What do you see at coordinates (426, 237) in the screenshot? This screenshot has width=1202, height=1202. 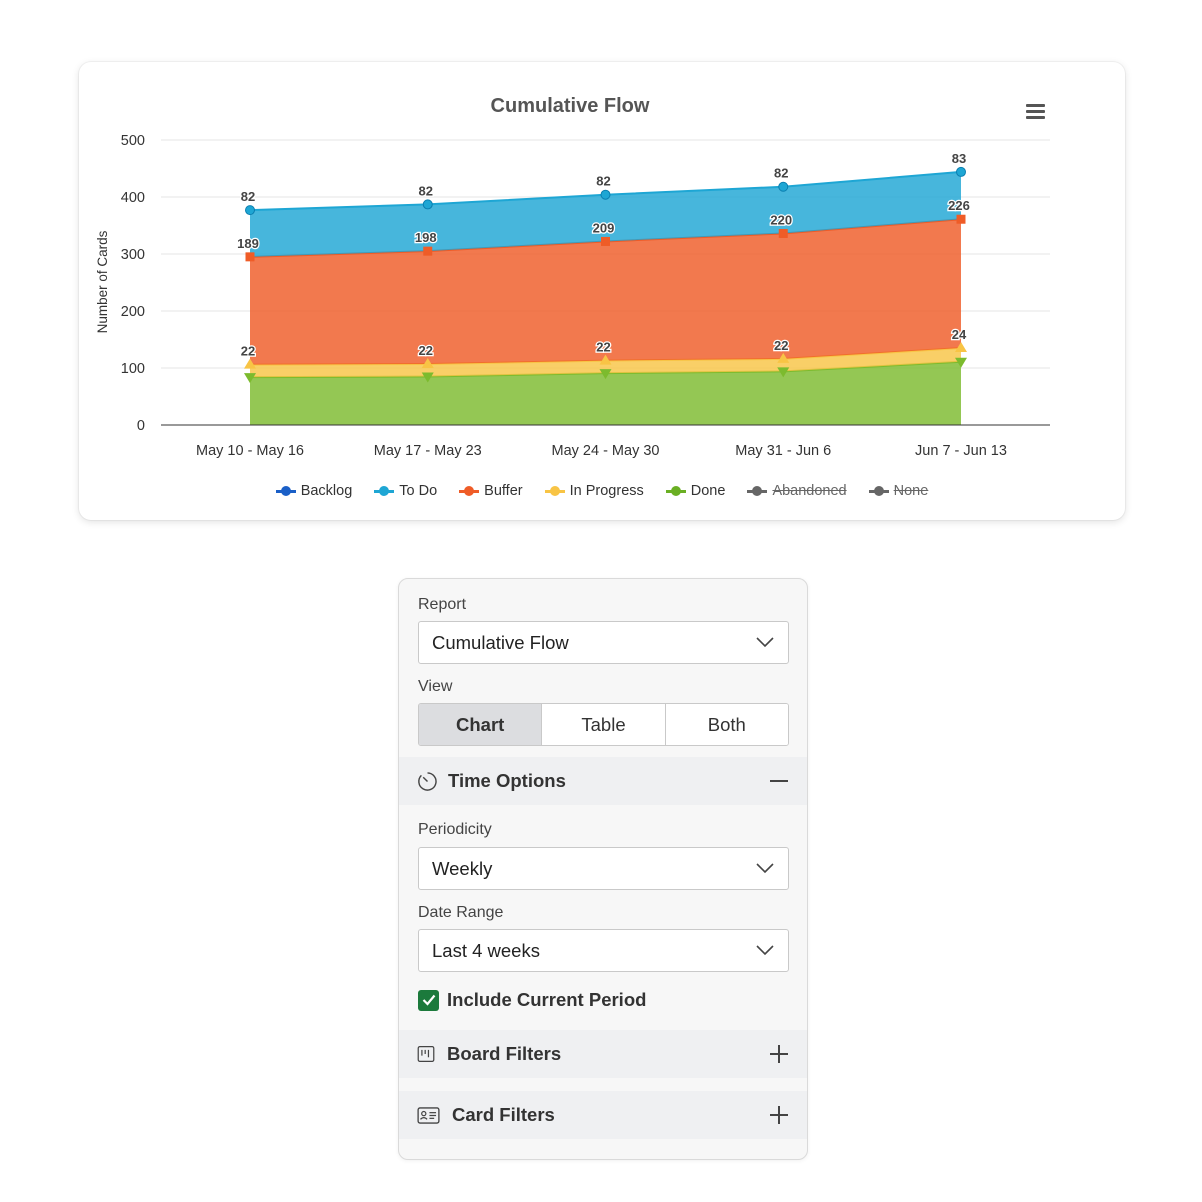 I see `data-label-buffer: 198` at bounding box center [426, 237].